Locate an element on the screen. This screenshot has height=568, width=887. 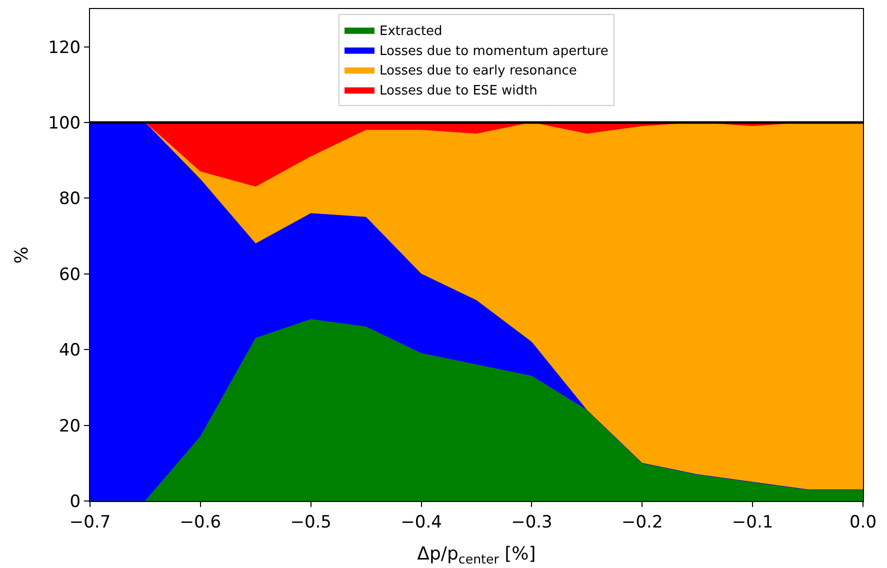
legend-label: Losses due to early resonance is located at coordinates (478, 71).